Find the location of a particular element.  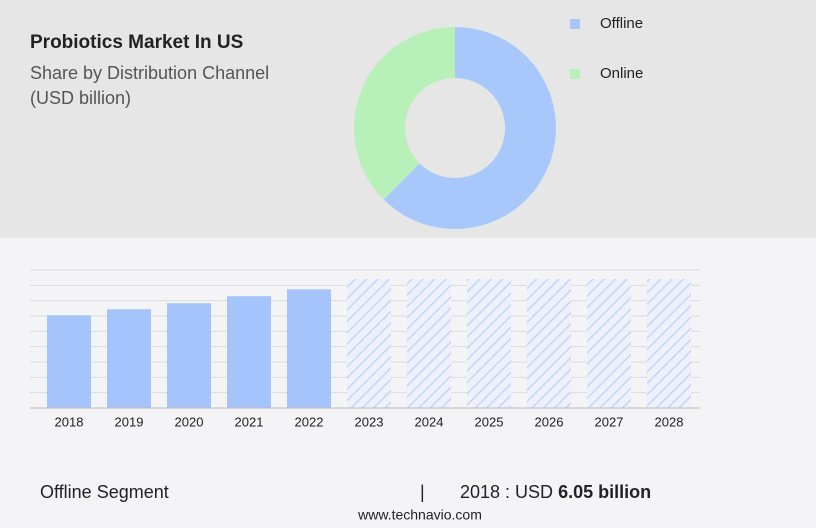

summary: 2018 : USD 6.05 billion is located at coordinates (555, 492).